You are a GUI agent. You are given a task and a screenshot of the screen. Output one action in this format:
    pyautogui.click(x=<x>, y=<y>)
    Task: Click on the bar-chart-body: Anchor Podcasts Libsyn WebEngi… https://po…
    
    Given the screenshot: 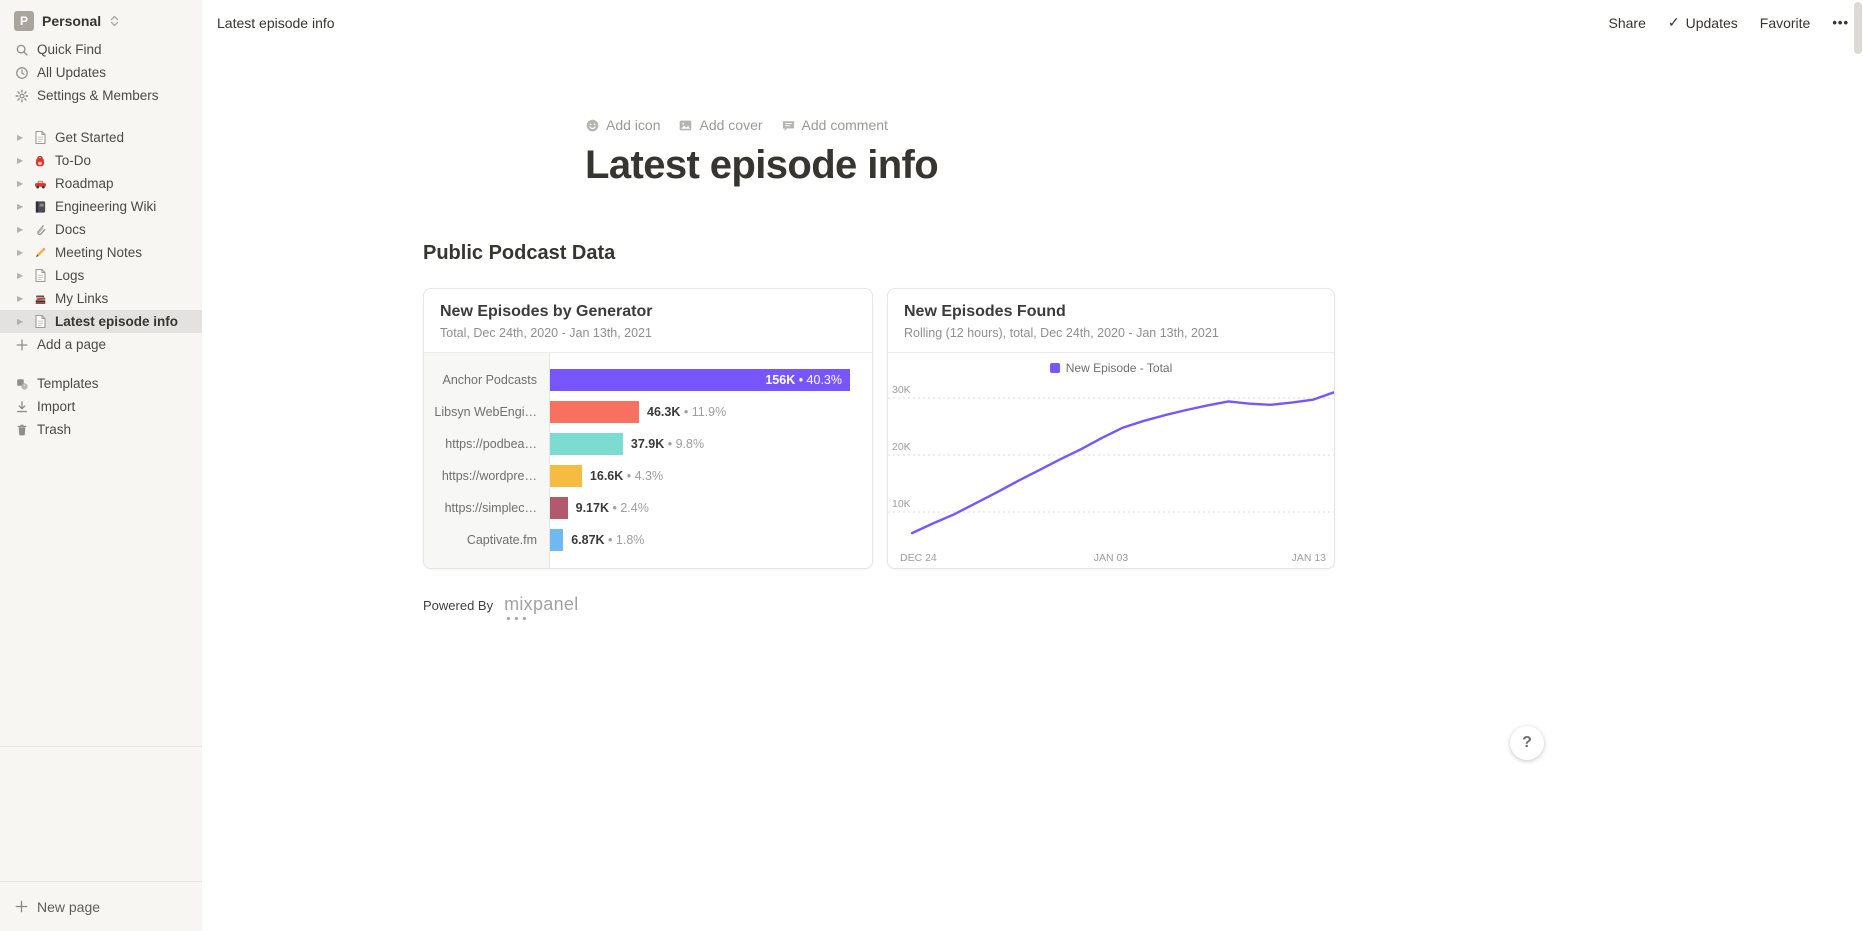 What is the action you would take?
    pyautogui.click(x=648, y=460)
    